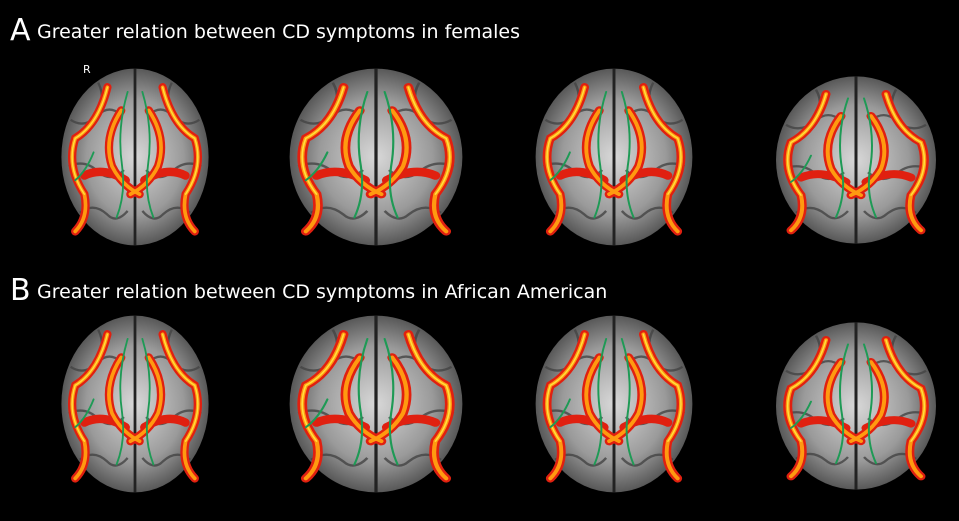 The image size is (959, 521). What do you see at coordinates (20, 290) in the screenshot?
I see `panel-letter: B` at bounding box center [20, 290].